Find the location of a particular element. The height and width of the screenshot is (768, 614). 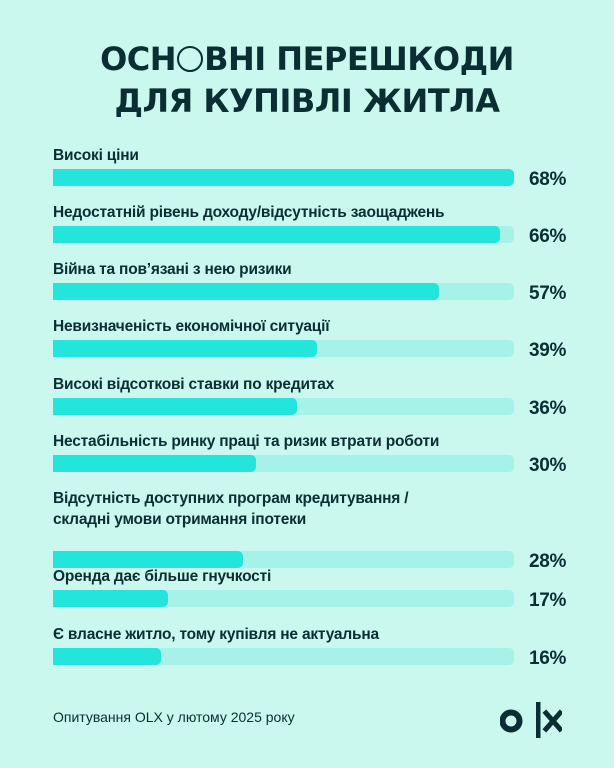

bar-row: Війна та пов’язані з нею ризики 57% is located at coordinates (313, 281).